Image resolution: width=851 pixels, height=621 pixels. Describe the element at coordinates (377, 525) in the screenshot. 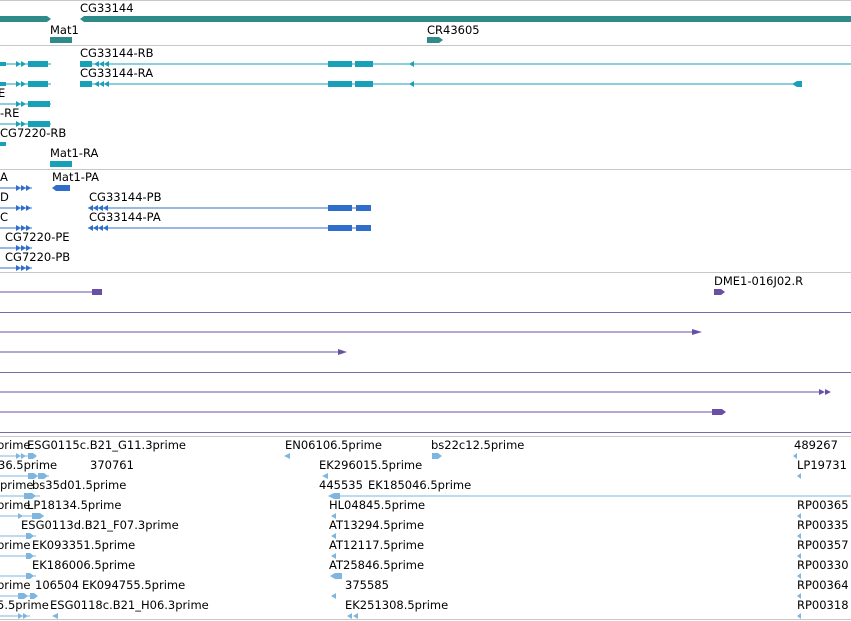

I see `est-label: AT13294.5prime` at that location.